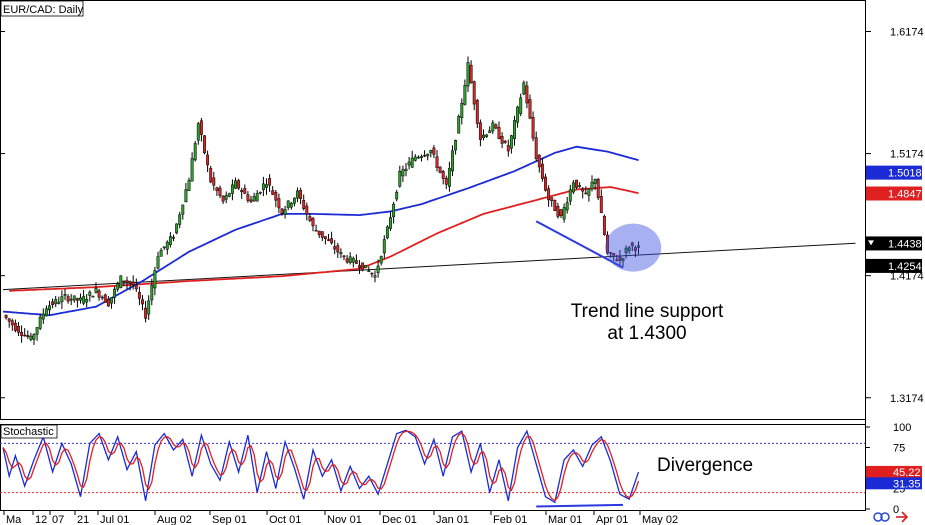 This screenshot has width=925, height=525. I want to click on x-tick-label: 12, so click(41, 519).